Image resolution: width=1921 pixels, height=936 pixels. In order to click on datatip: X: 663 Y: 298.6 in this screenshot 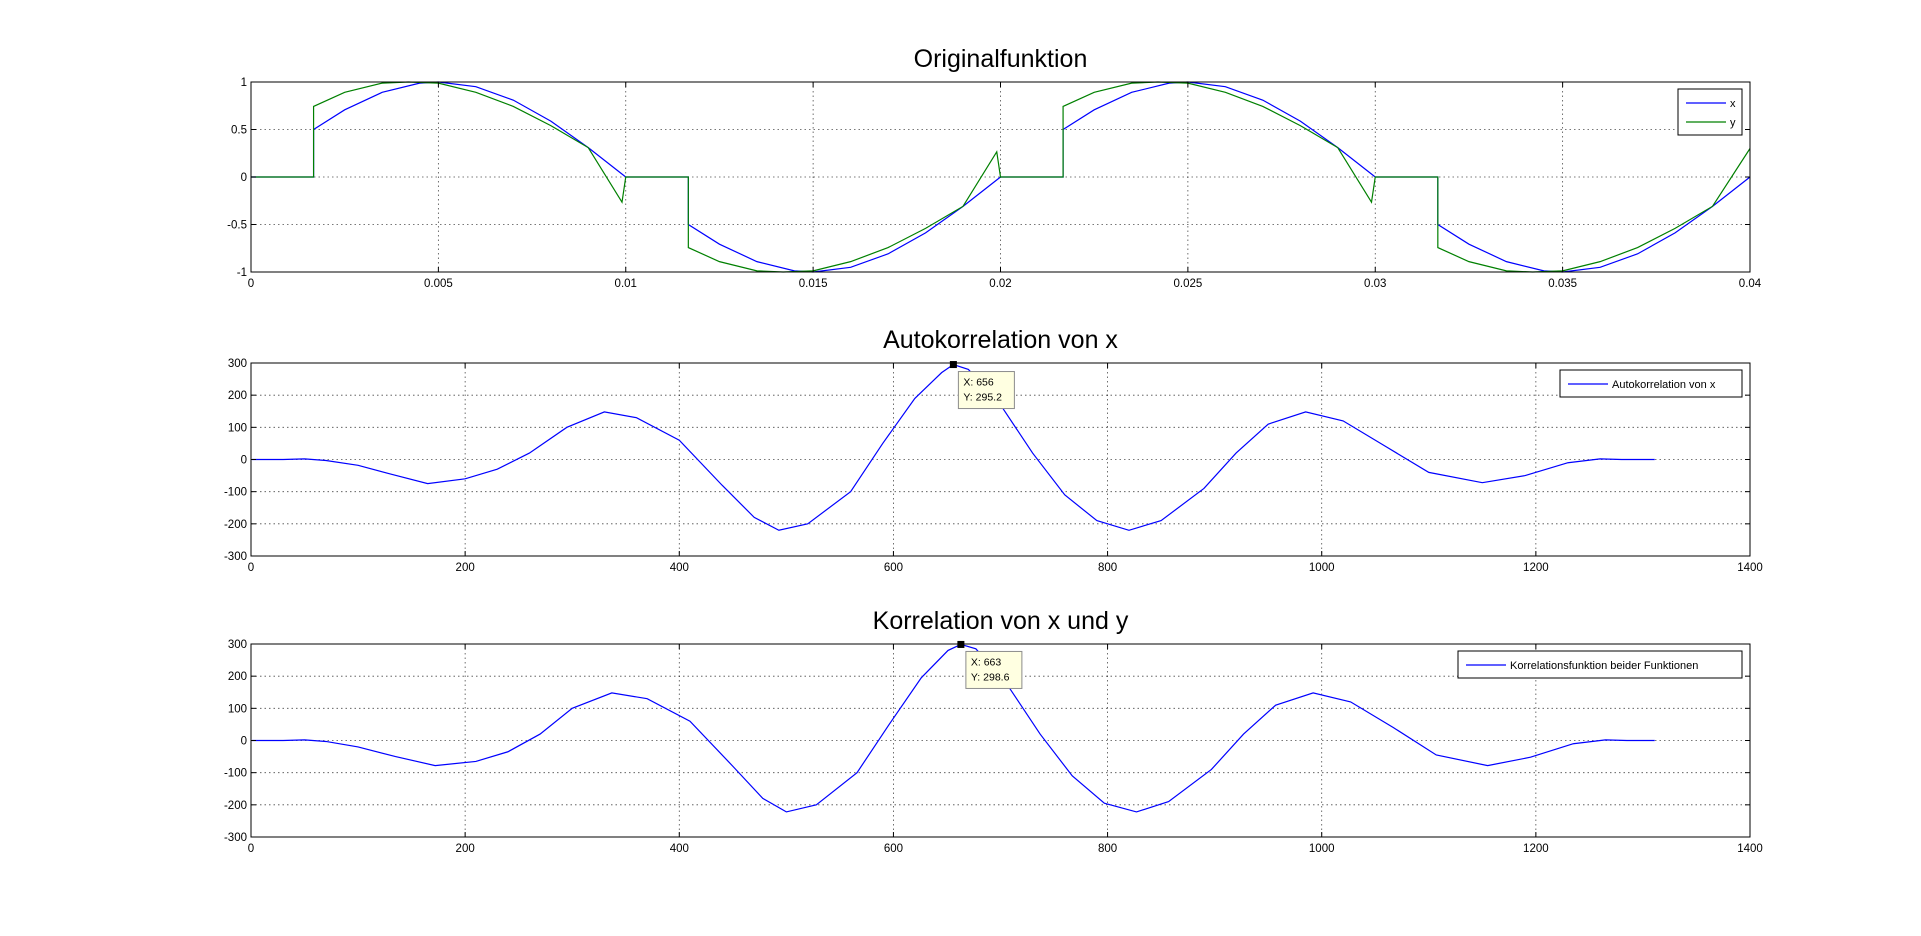, I will do `click(990, 664)`.